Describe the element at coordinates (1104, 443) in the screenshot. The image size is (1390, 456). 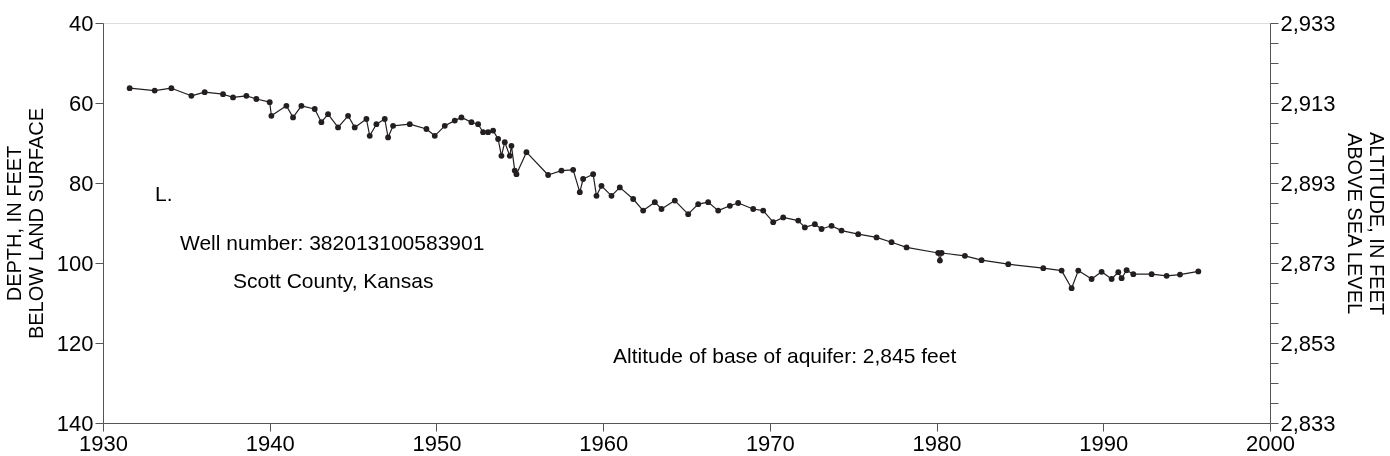
I see `x-tick-label: 1990` at that location.